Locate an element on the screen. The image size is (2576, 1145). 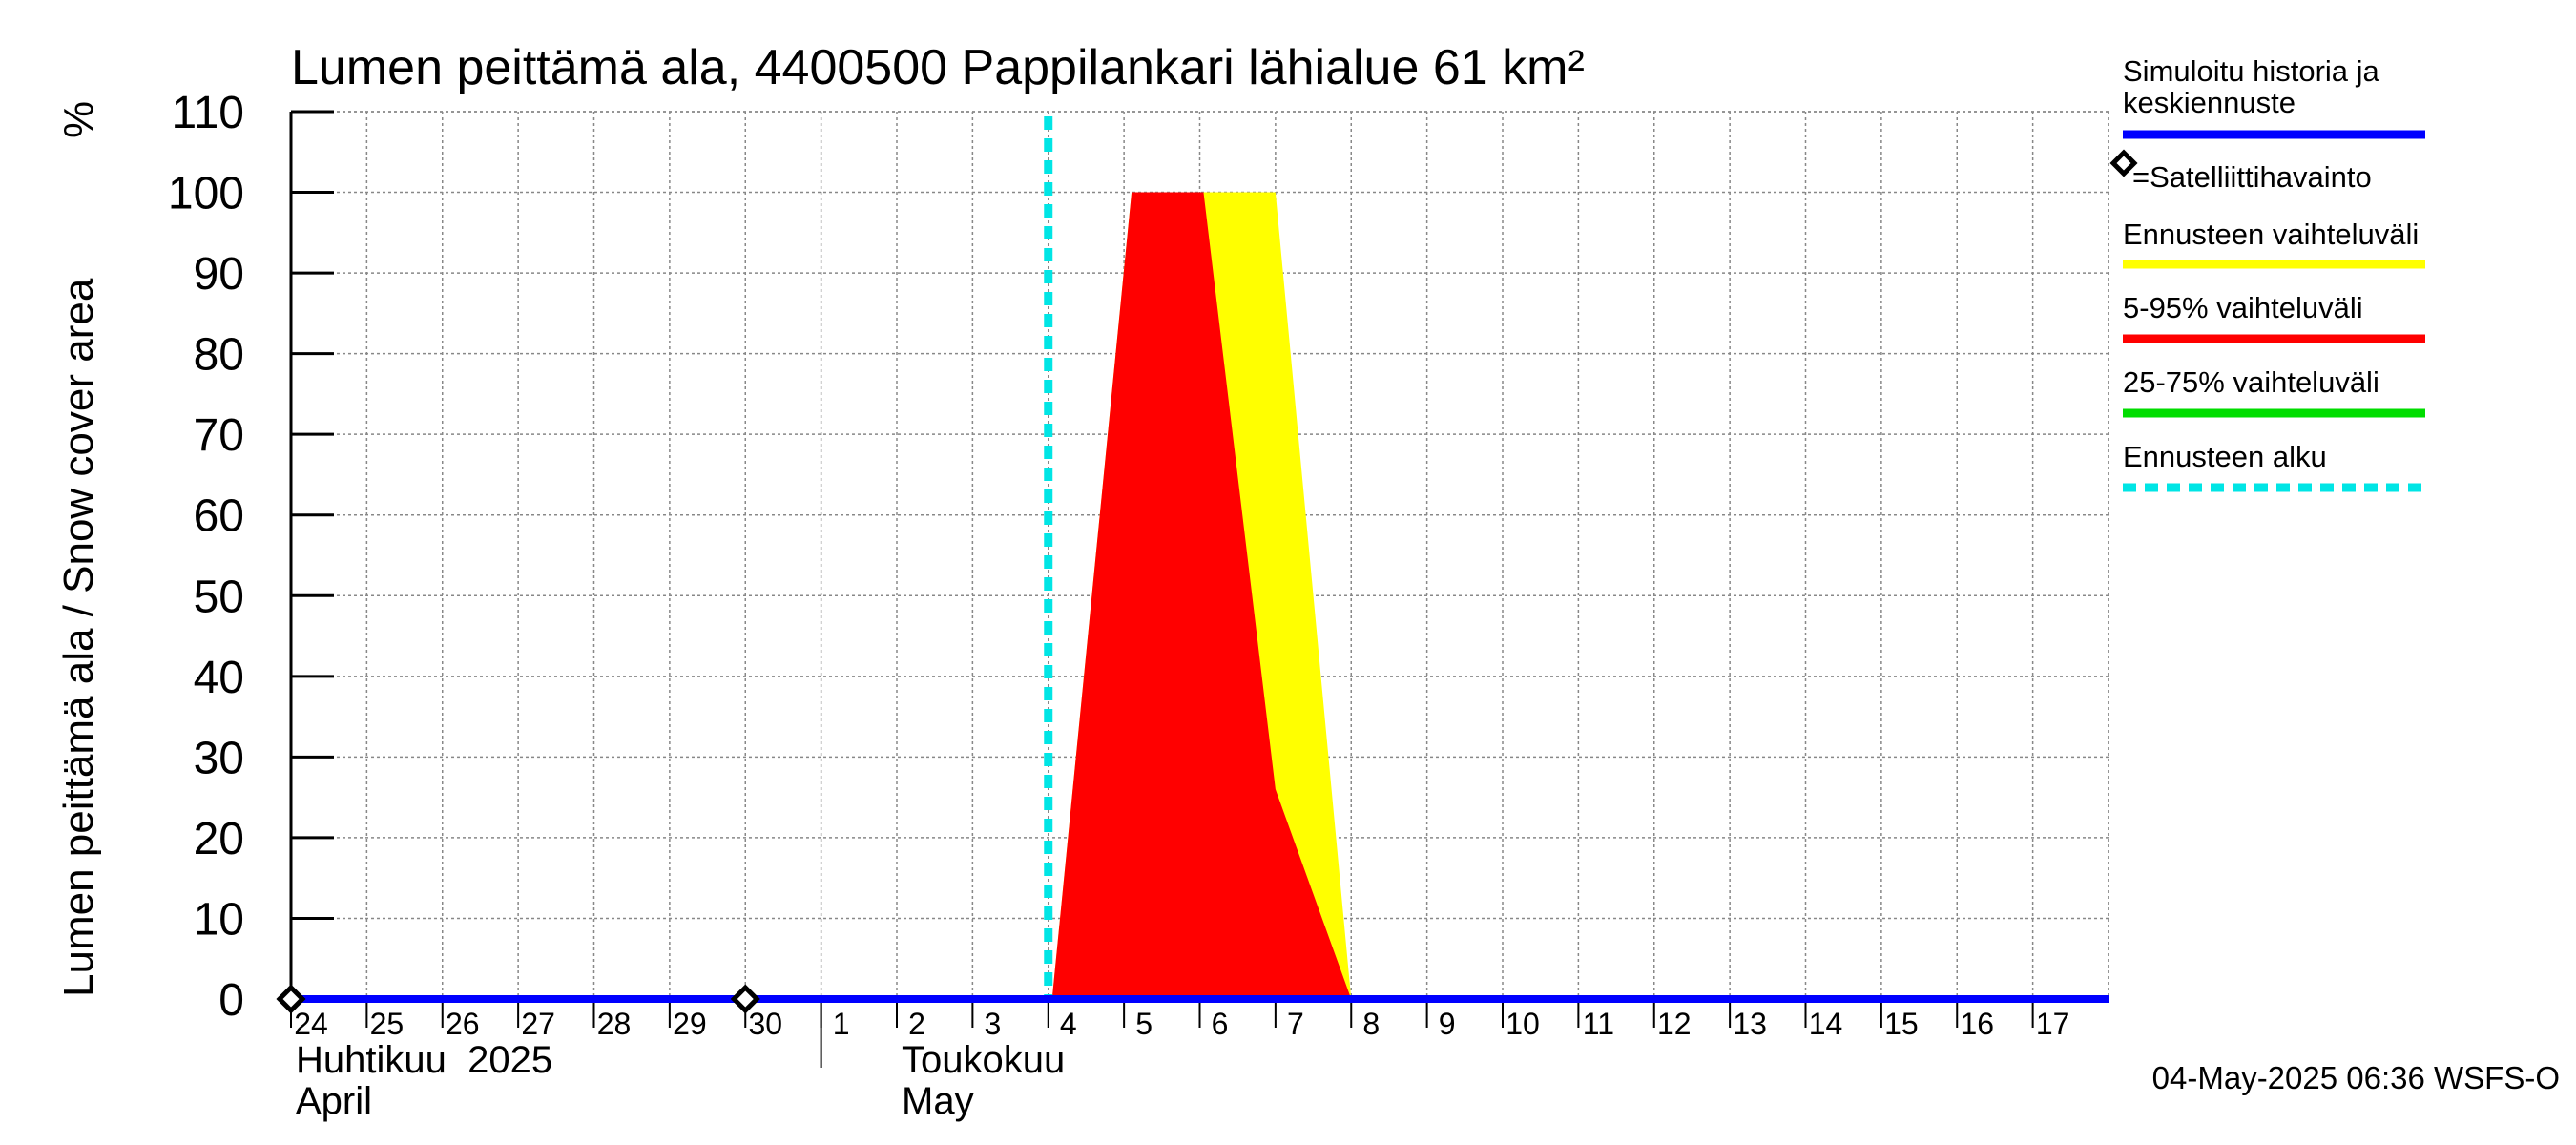
x-tick-label: 7 is located at coordinates (1295, 1024).